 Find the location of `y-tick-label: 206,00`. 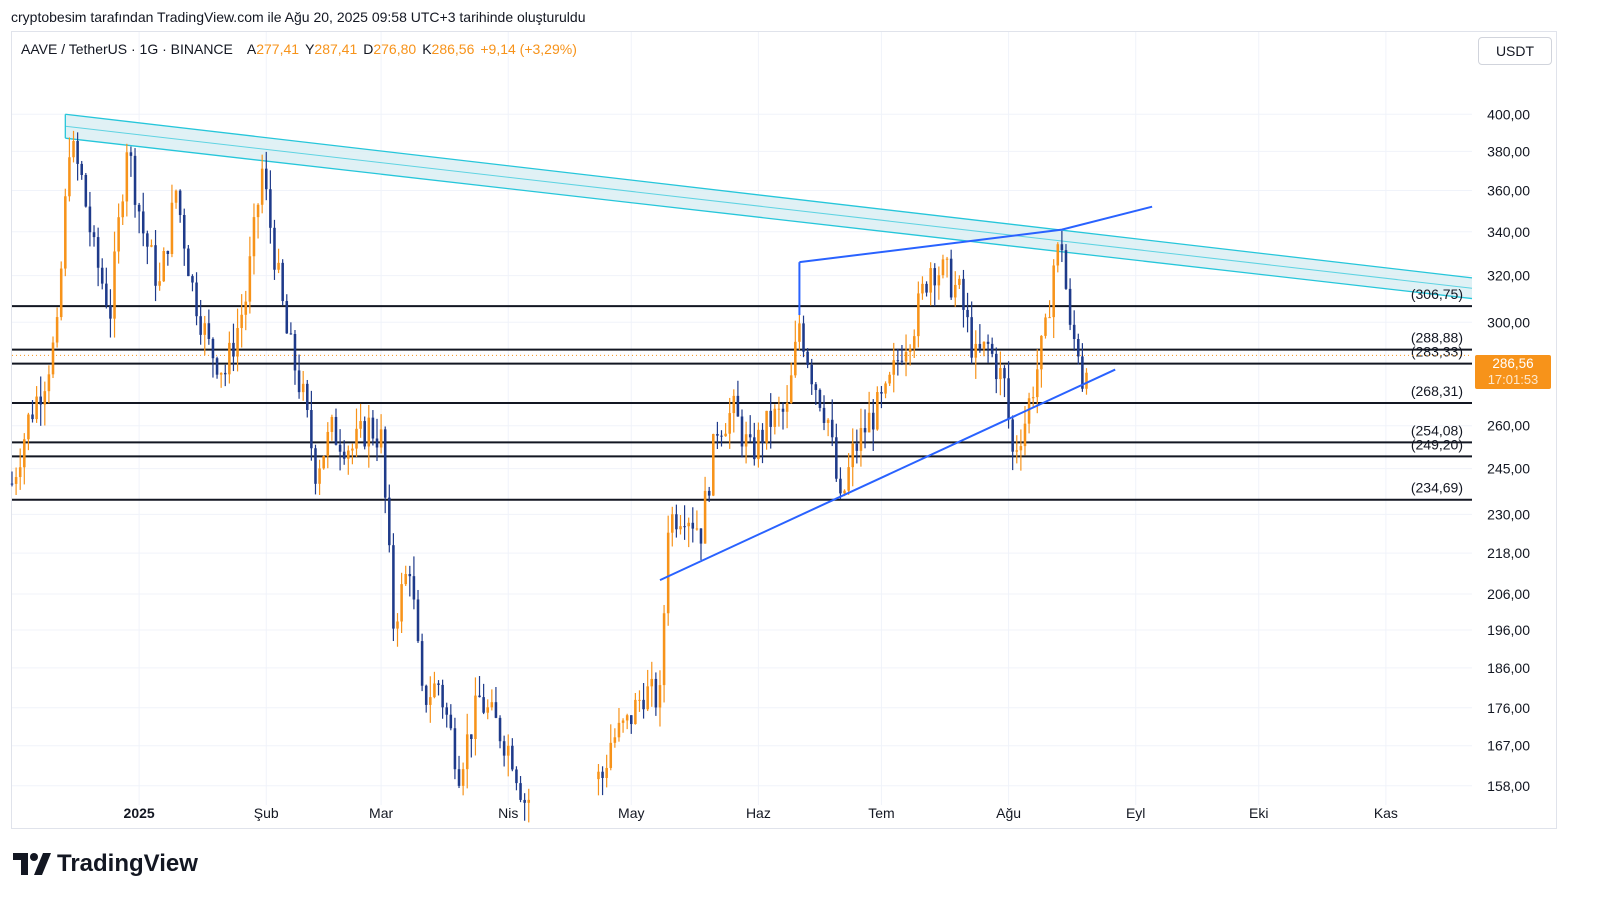

y-tick-label: 206,00 is located at coordinates (1508, 594).